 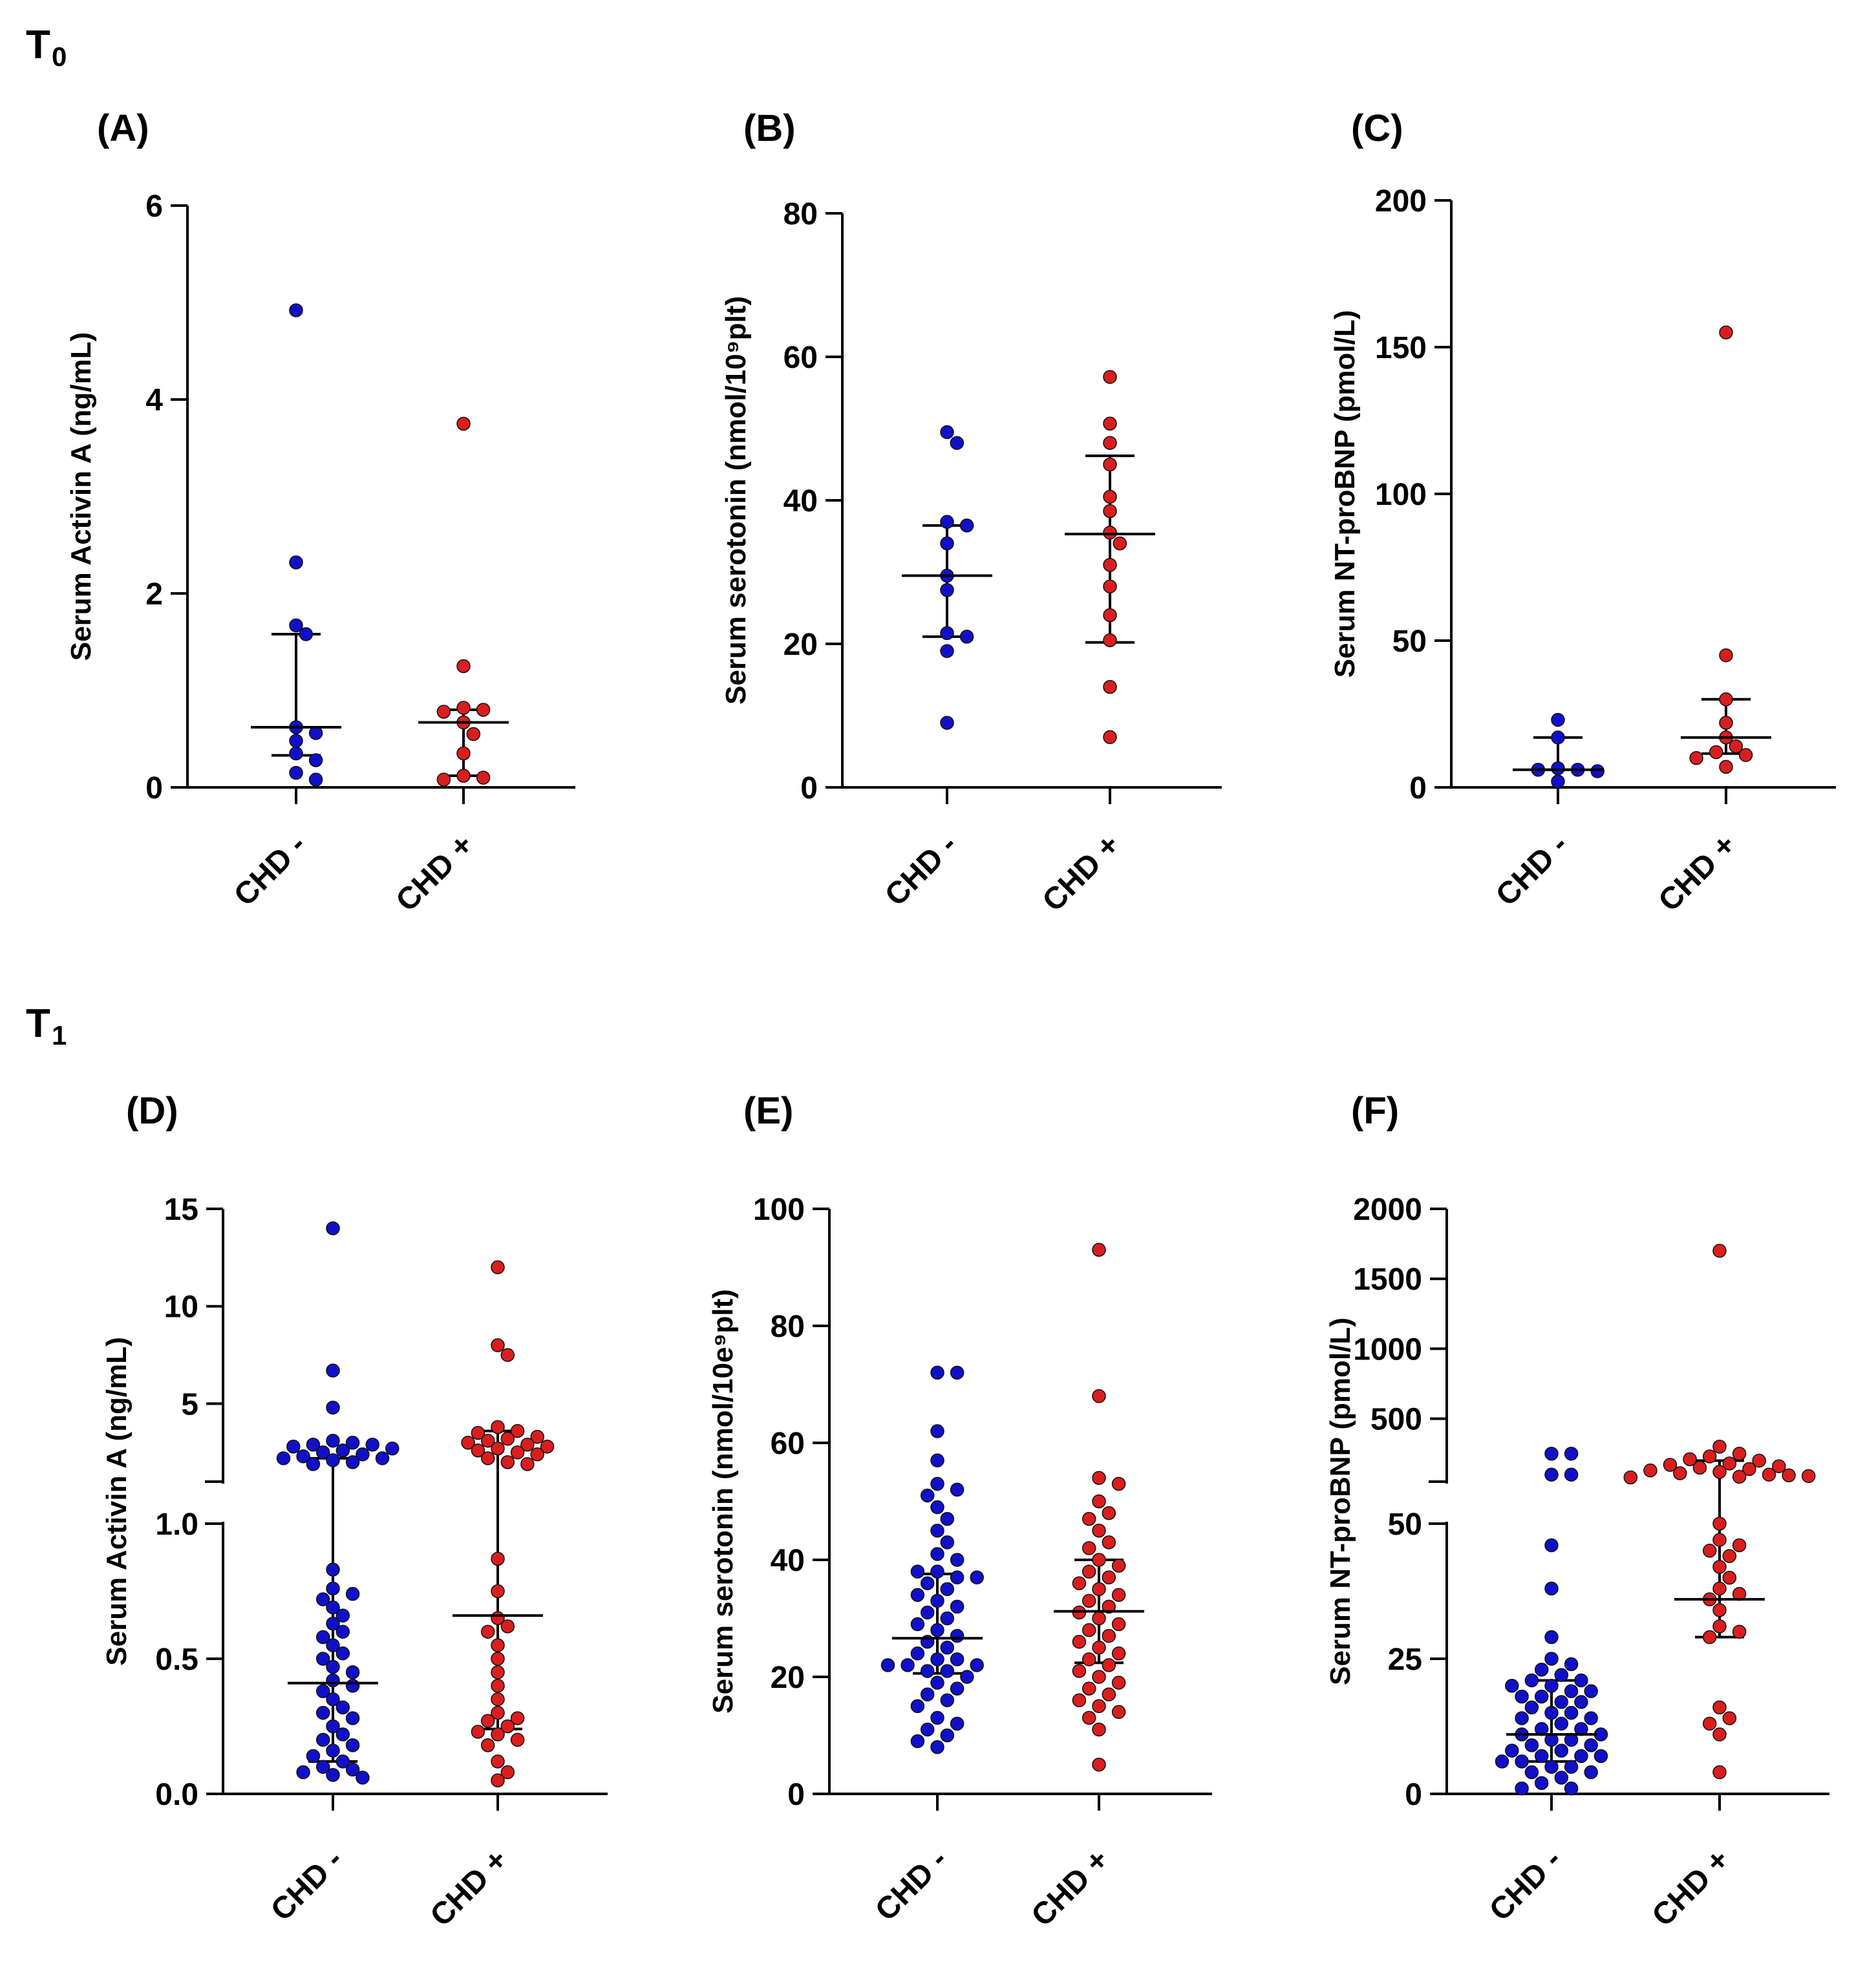 I want to click on y-tick-label: 2000, so click(x=1388, y=1210).